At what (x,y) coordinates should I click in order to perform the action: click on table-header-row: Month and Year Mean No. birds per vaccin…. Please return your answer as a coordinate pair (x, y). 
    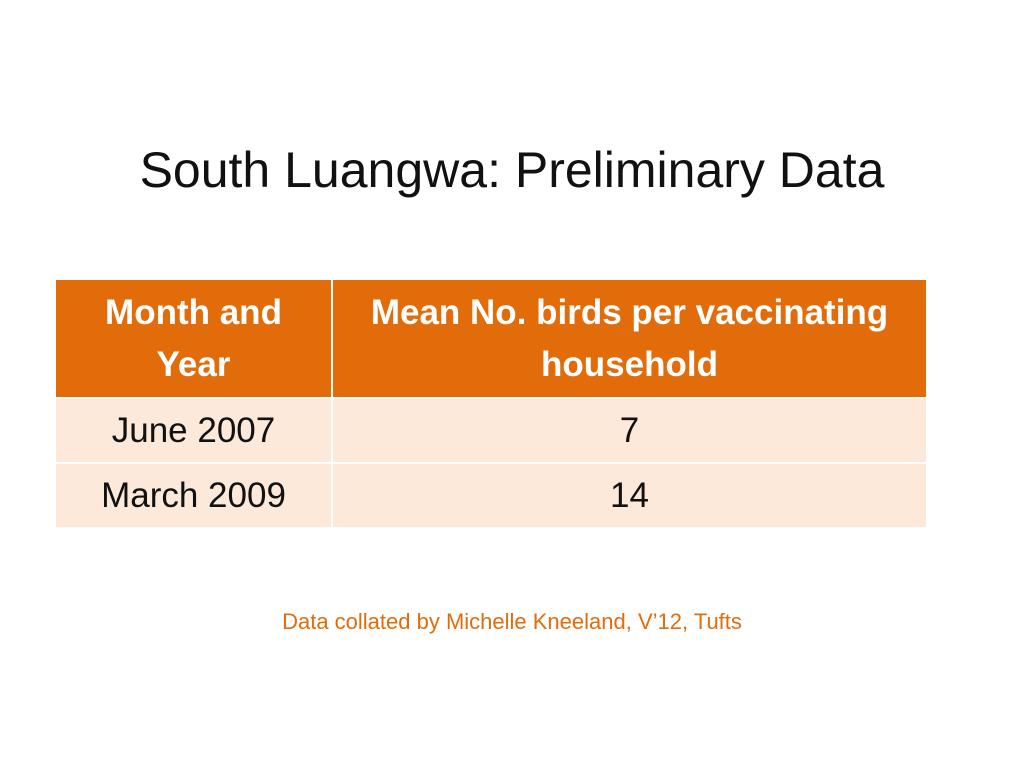
    Looking at the image, I should click on (491, 339).